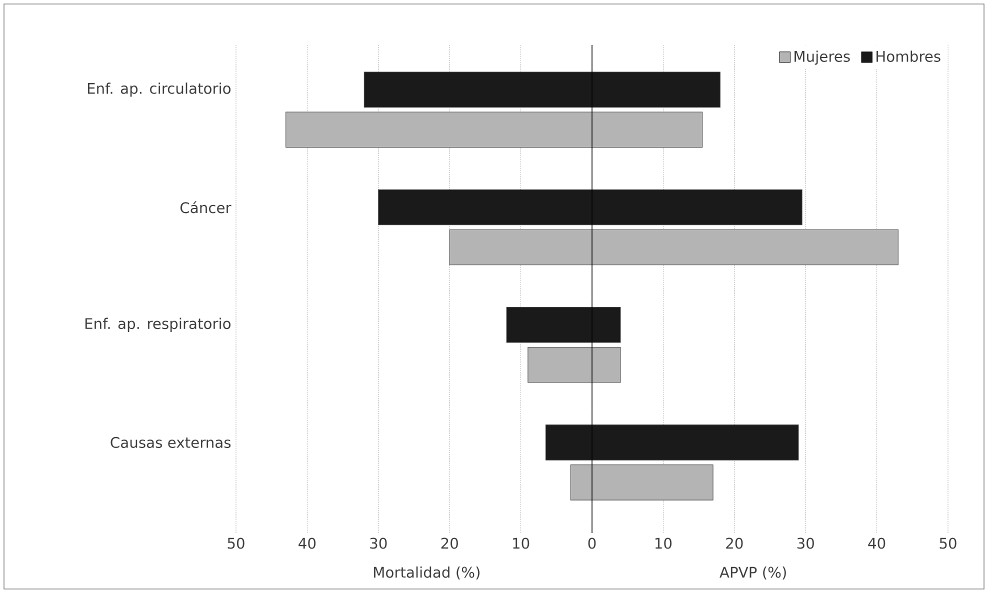  Describe the element at coordinates (427, 573) in the screenshot. I see `x-axis-title: Mortalidad (%)` at that location.